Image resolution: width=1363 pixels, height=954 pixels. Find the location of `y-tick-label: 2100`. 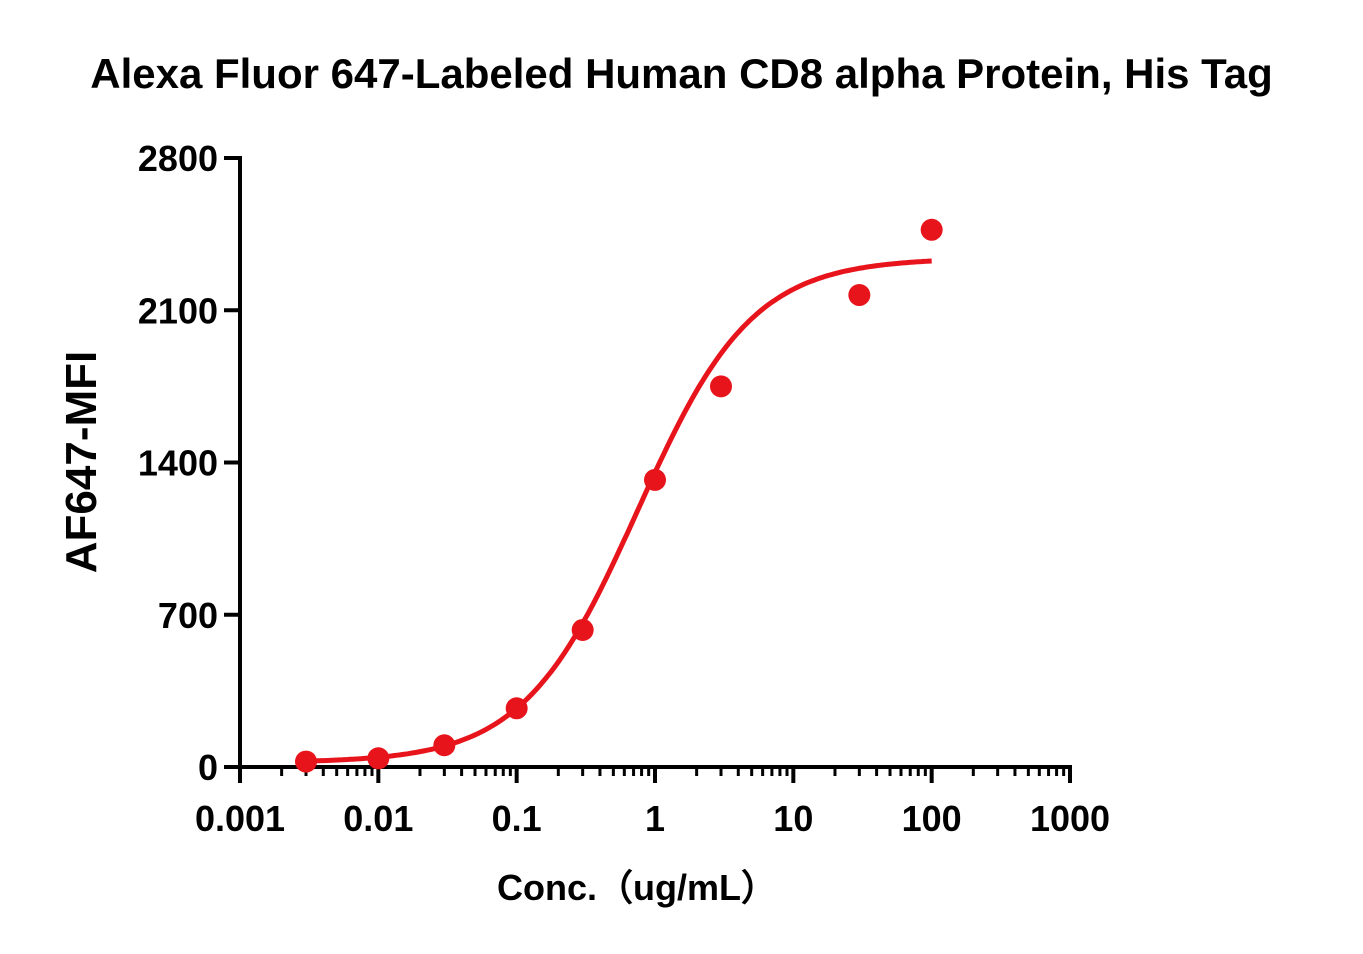

y-tick-label: 2100 is located at coordinates (178, 310).